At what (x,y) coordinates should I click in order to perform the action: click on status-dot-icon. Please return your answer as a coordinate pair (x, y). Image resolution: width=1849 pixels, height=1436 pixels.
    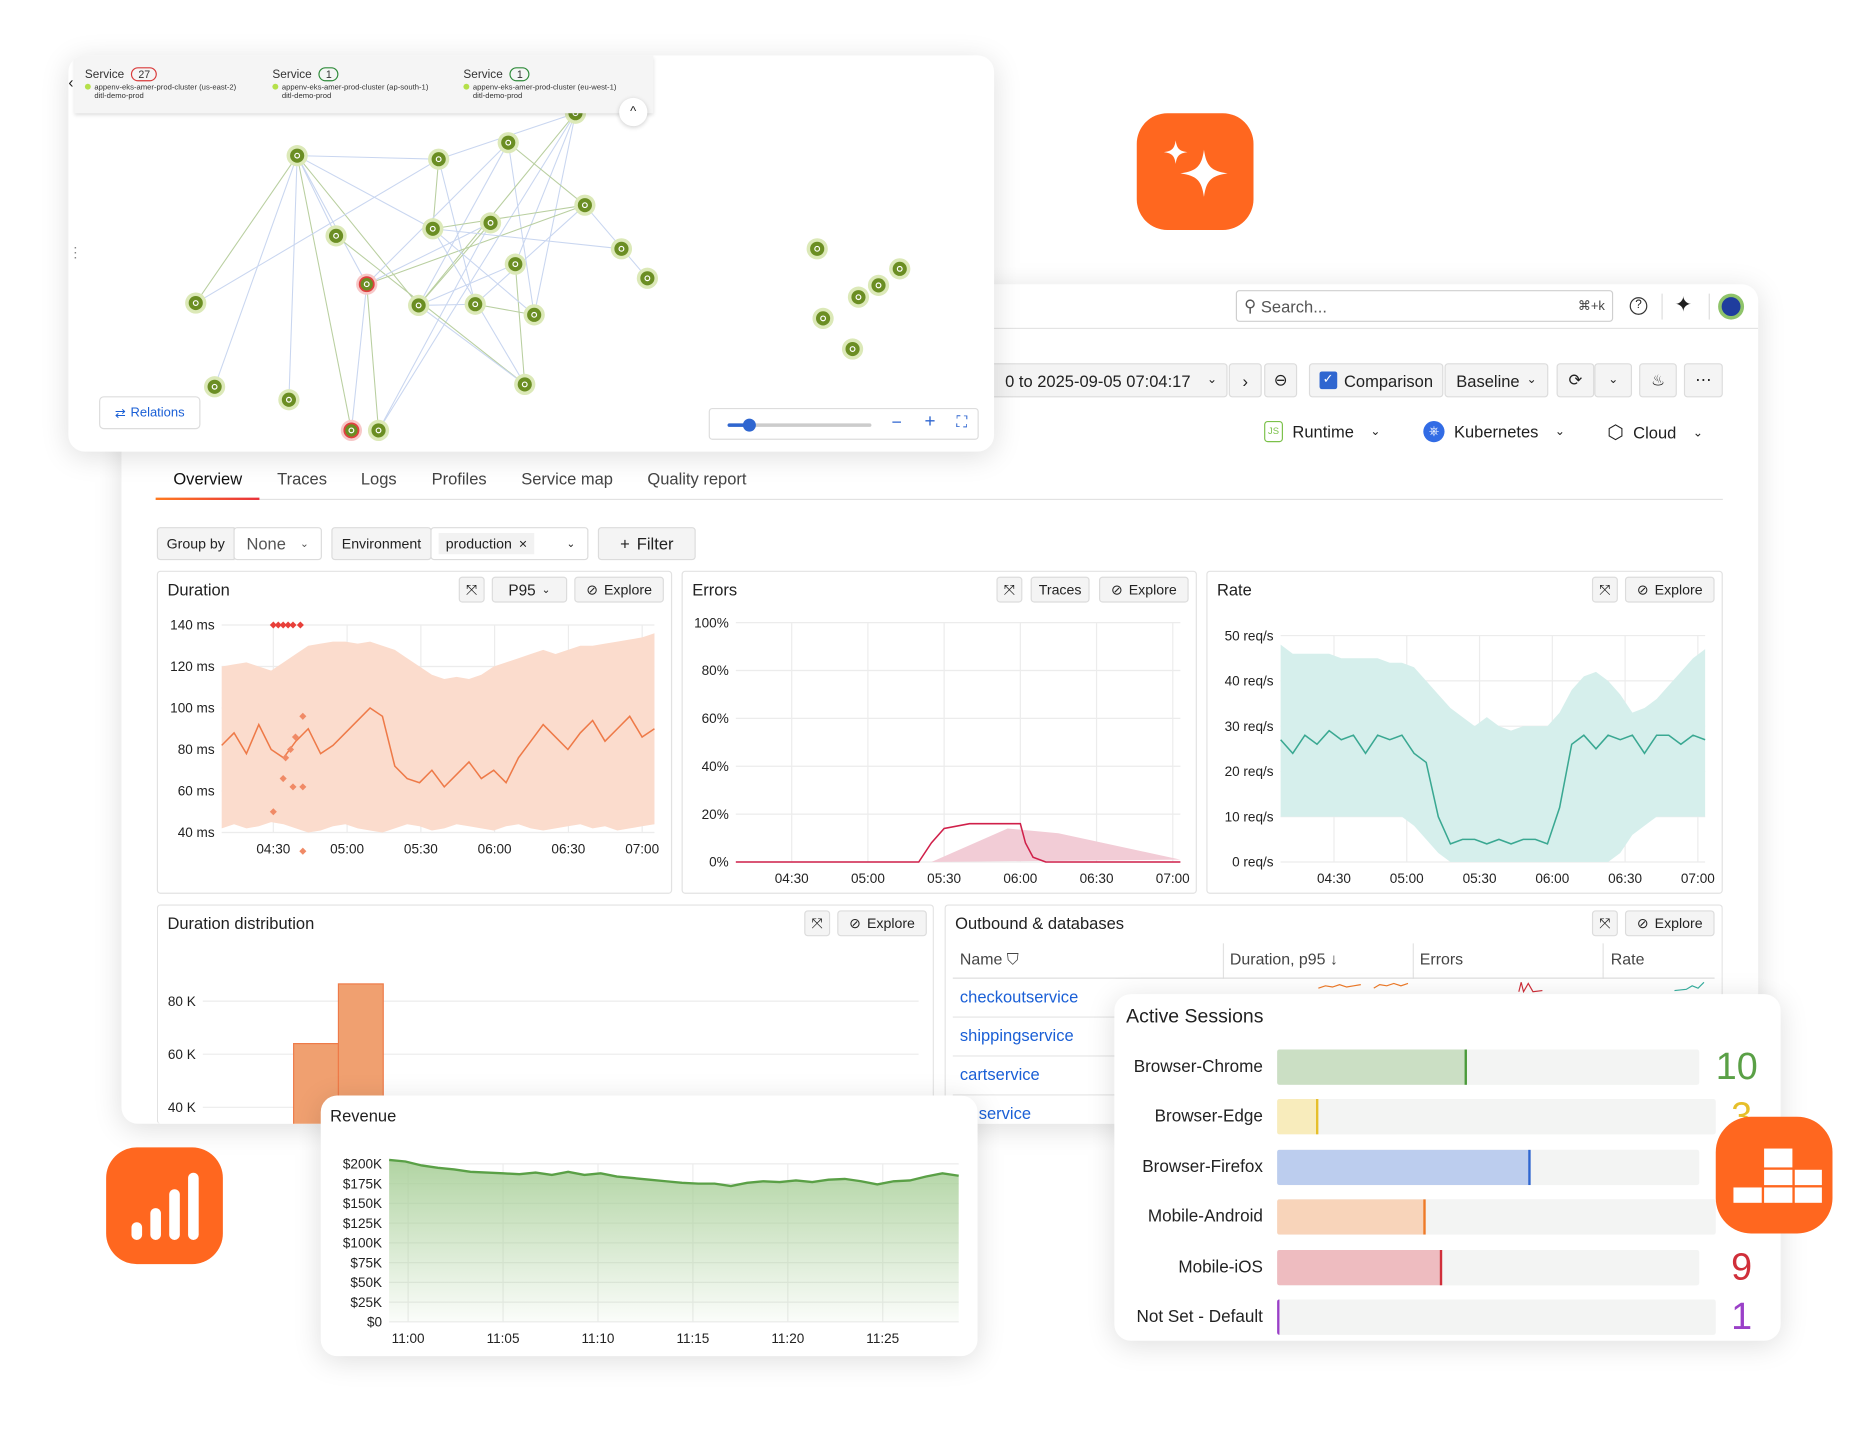
    Looking at the image, I should click on (87, 86).